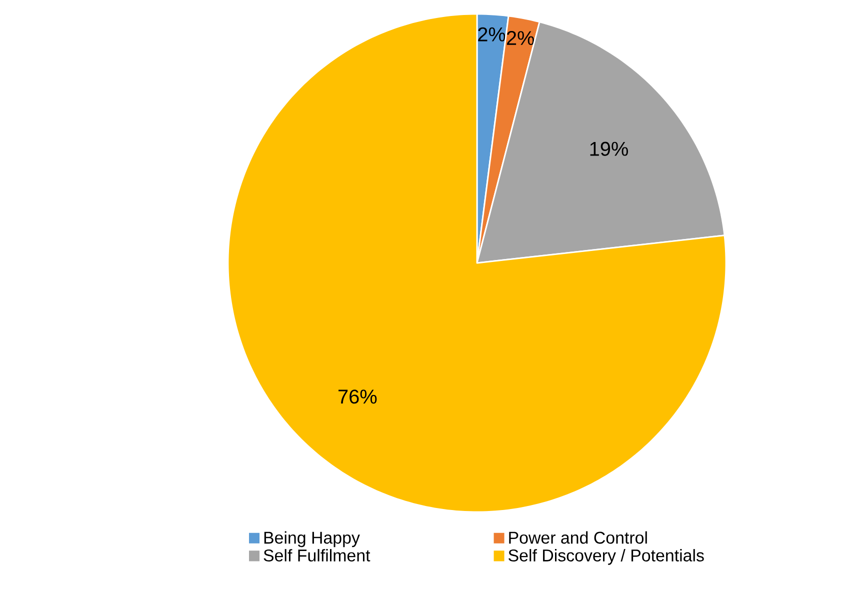 The width and height of the screenshot is (854, 589). I want to click on legend-label: Being Happy, so click(312, 539).